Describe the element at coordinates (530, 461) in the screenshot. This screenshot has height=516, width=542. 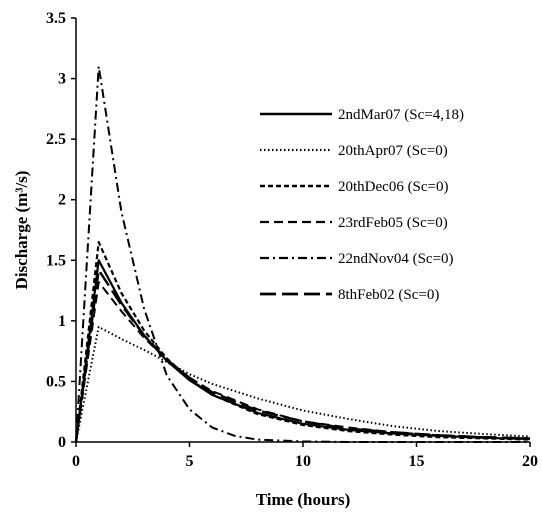
I see `x-tick-label: 20` at that location.